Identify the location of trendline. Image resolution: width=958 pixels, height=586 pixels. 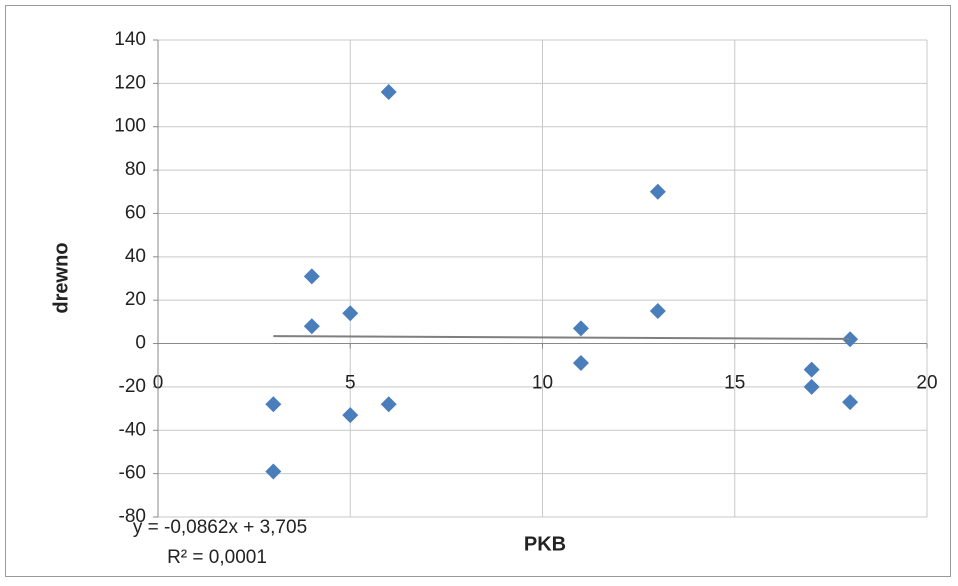
(562, 337).